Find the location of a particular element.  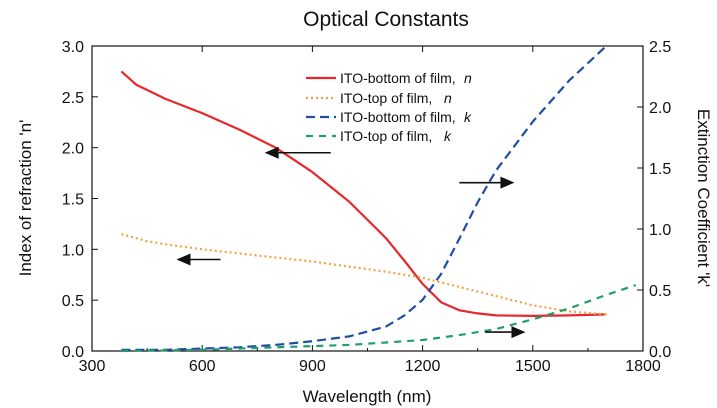

legend-item-1: ITO-bottom of film, n is located at coordinates (389, 78).